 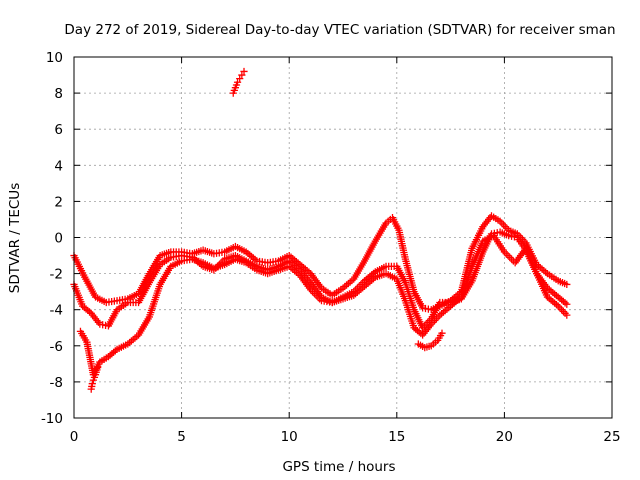 I want to click on y-tick-label: -8, so click(x=56, y=383).